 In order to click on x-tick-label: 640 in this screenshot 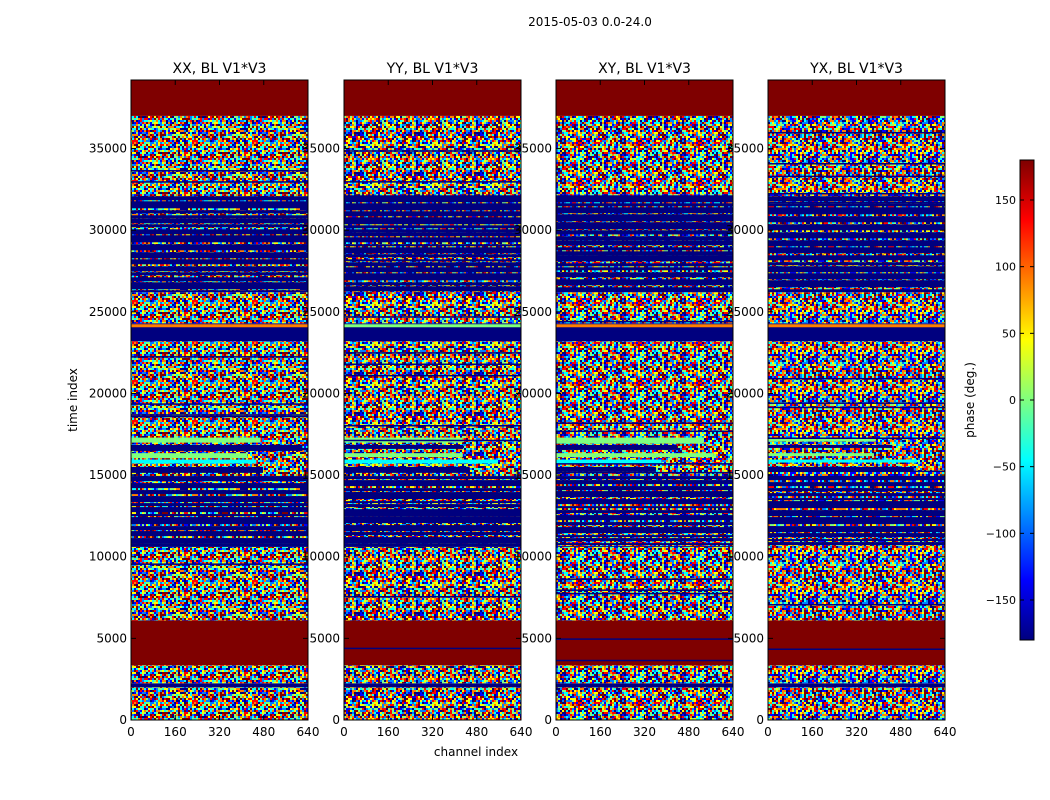, I will do `click(945, 732)`.